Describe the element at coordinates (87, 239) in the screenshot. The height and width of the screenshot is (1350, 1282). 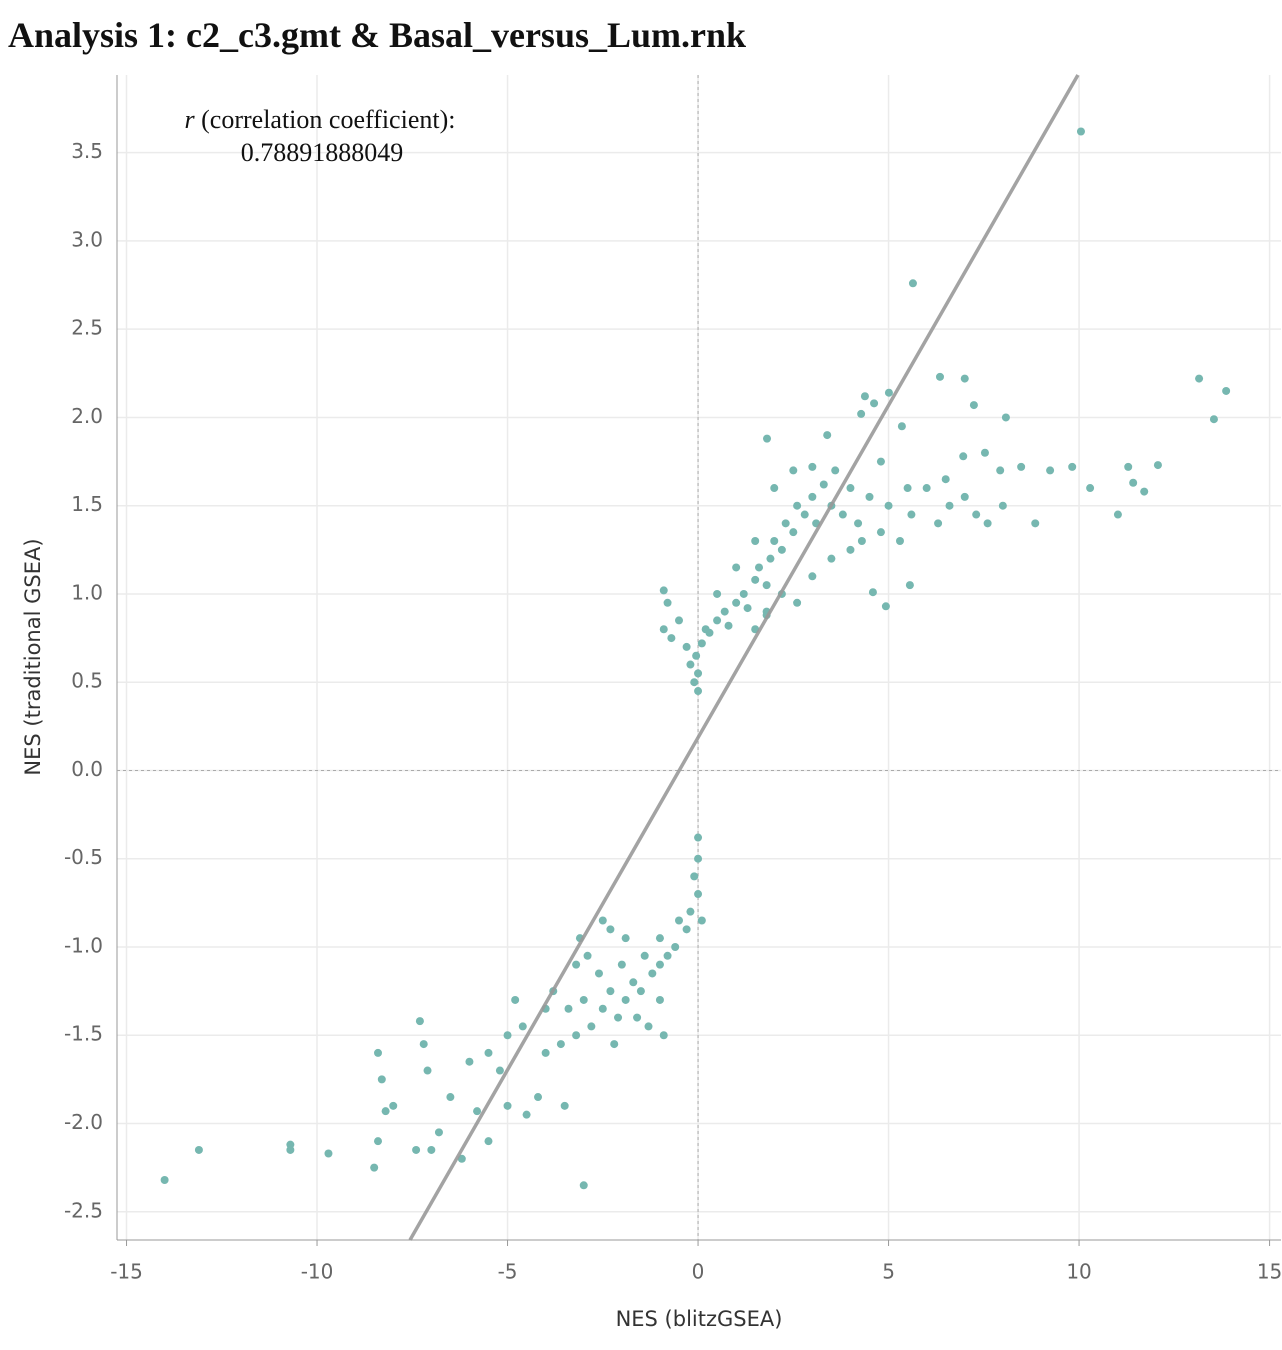
I see `y-tick-label: 3.0` at that location.